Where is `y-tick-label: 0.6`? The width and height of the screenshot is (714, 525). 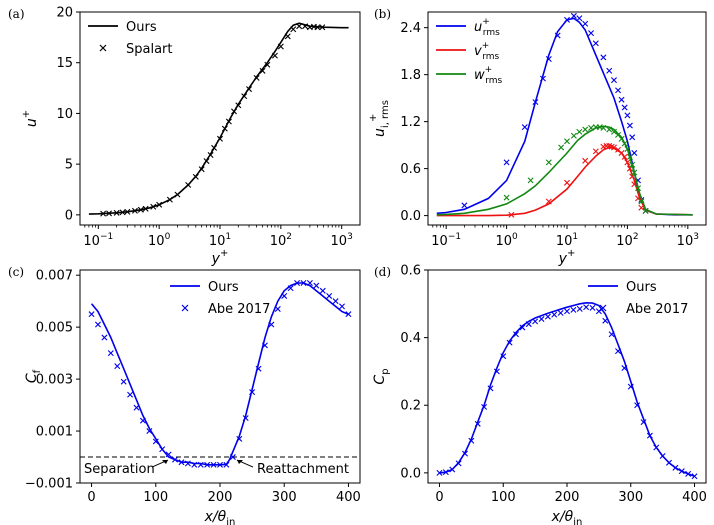 y-tick-label: 0.6 is located at coordinates (410, 271).